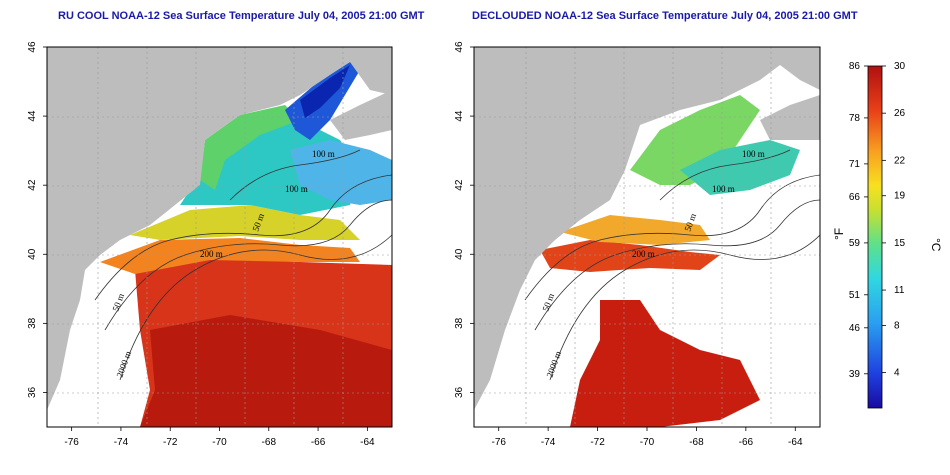  Describe the element at coordinates (250, 147) in the screenshot. I see `green-gulf` at that location.